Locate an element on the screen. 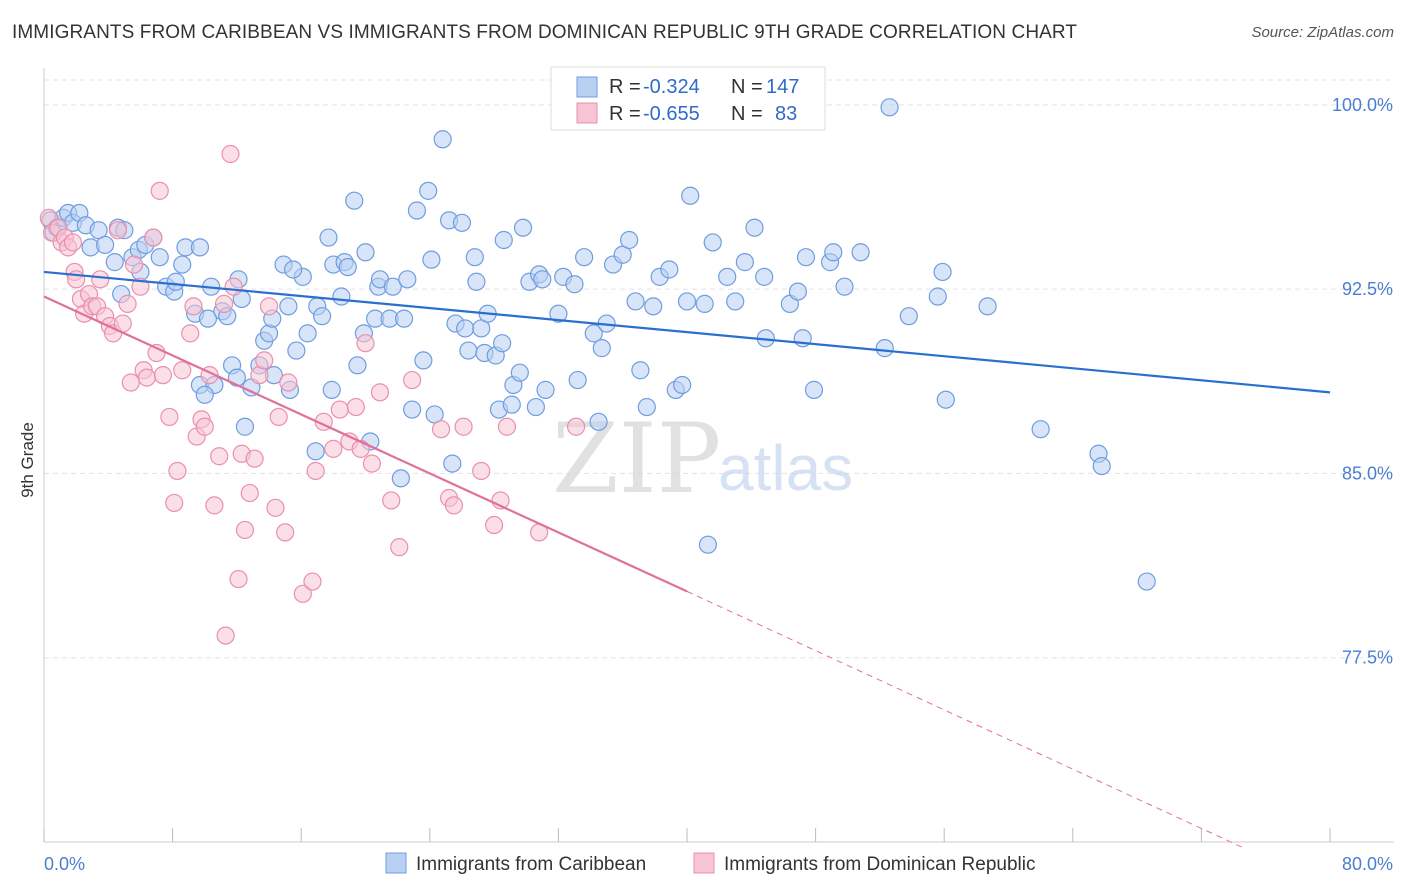  legend-r-value-1: -0.324 is located at coordinates (671, 87).